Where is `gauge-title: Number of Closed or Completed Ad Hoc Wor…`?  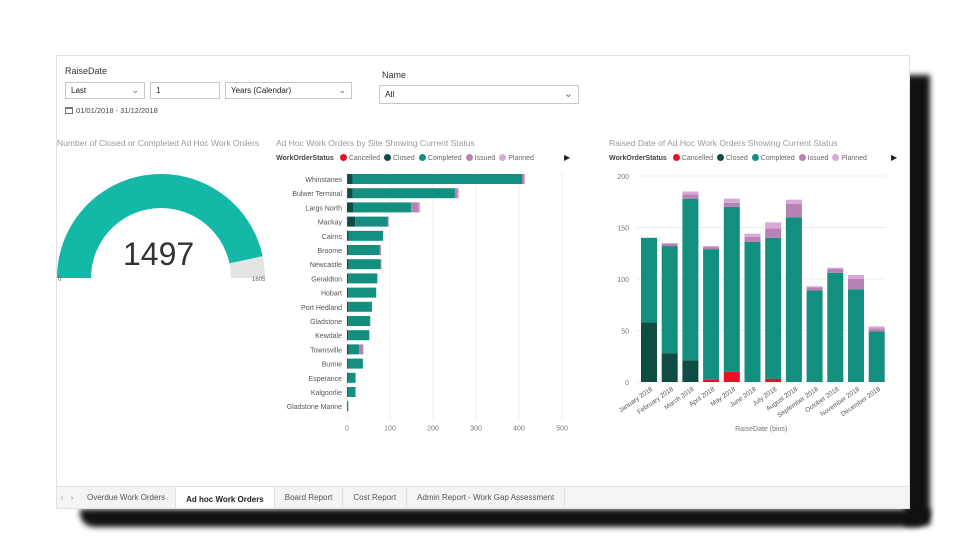 gauge-title: Number of Closed or Completed Ad Hoc Wor… is located at coordinates (158, 143).